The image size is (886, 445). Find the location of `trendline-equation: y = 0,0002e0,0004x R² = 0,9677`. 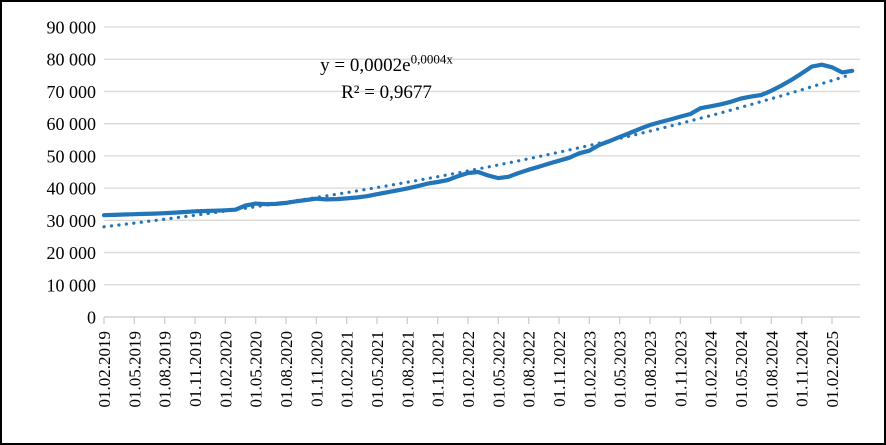

trendline-equation: y = 0,0002e0,0004x R² = 0,9677 is located at coordinates (386, 79).